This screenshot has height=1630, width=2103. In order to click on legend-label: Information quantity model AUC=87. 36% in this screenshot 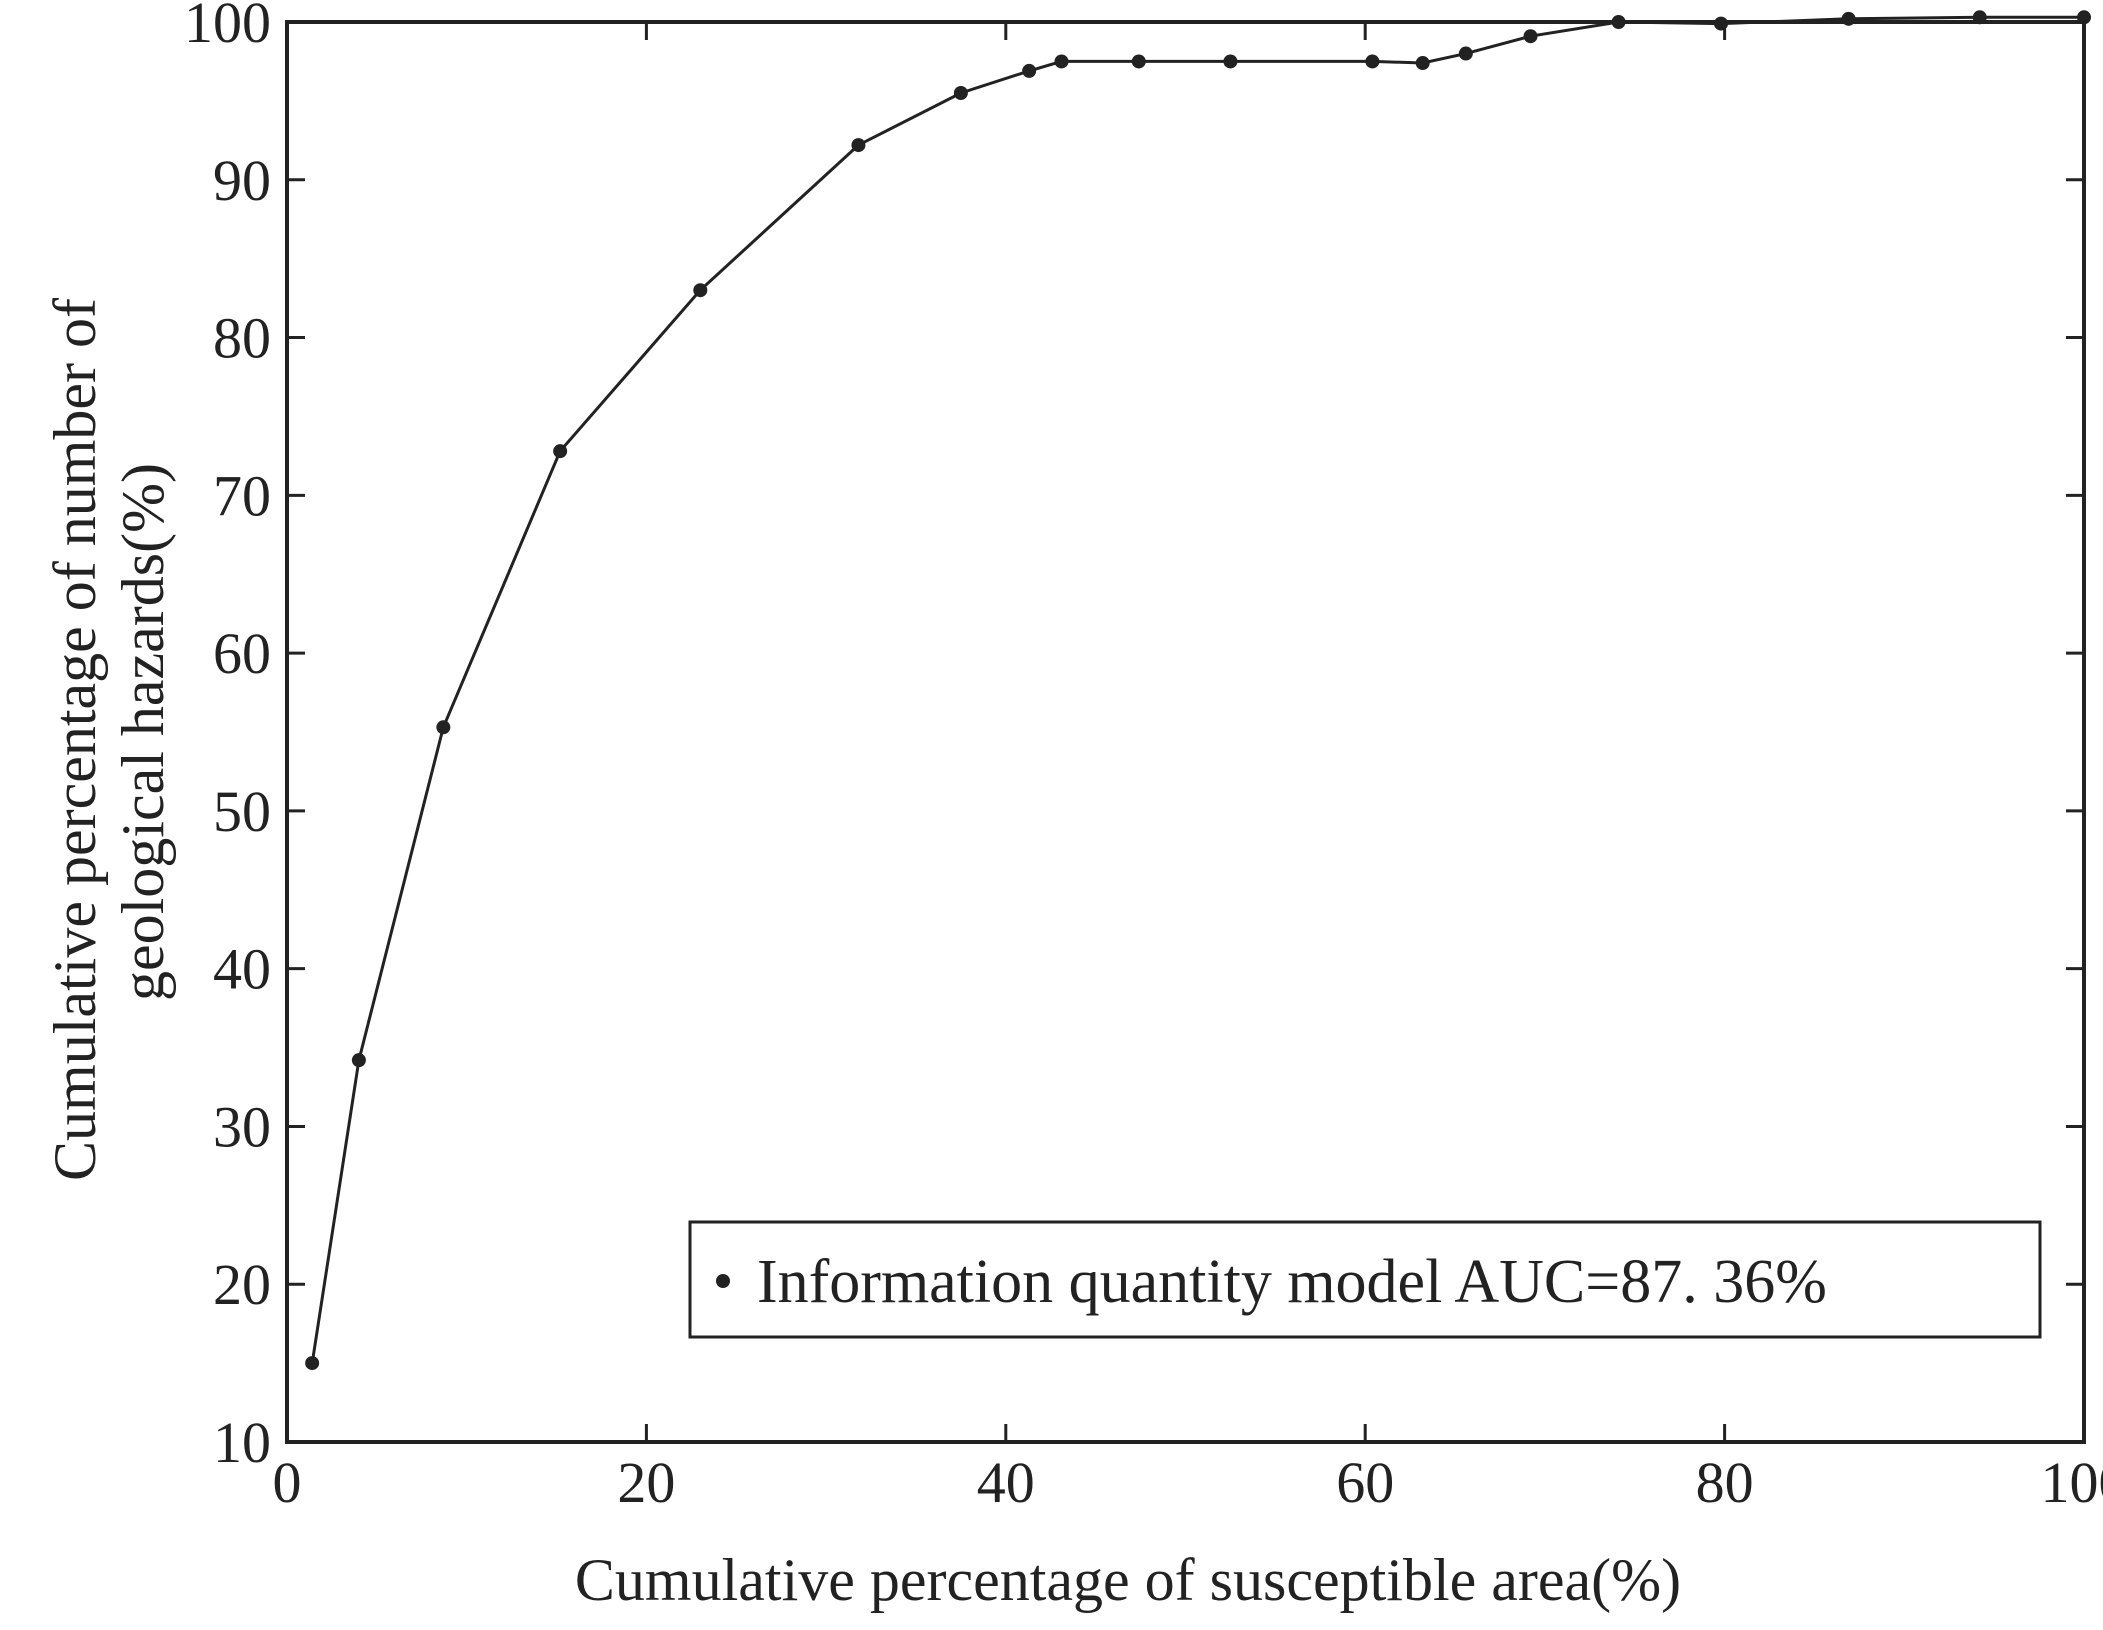, I will do `click(1292, 1282)`.